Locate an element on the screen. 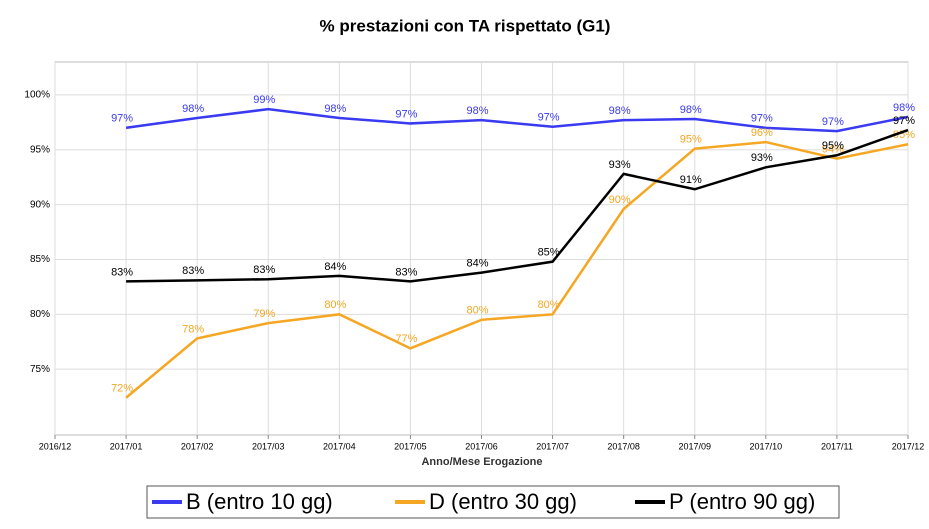  x-tick-label: 2017/12 is located at coordinates (908, 446).